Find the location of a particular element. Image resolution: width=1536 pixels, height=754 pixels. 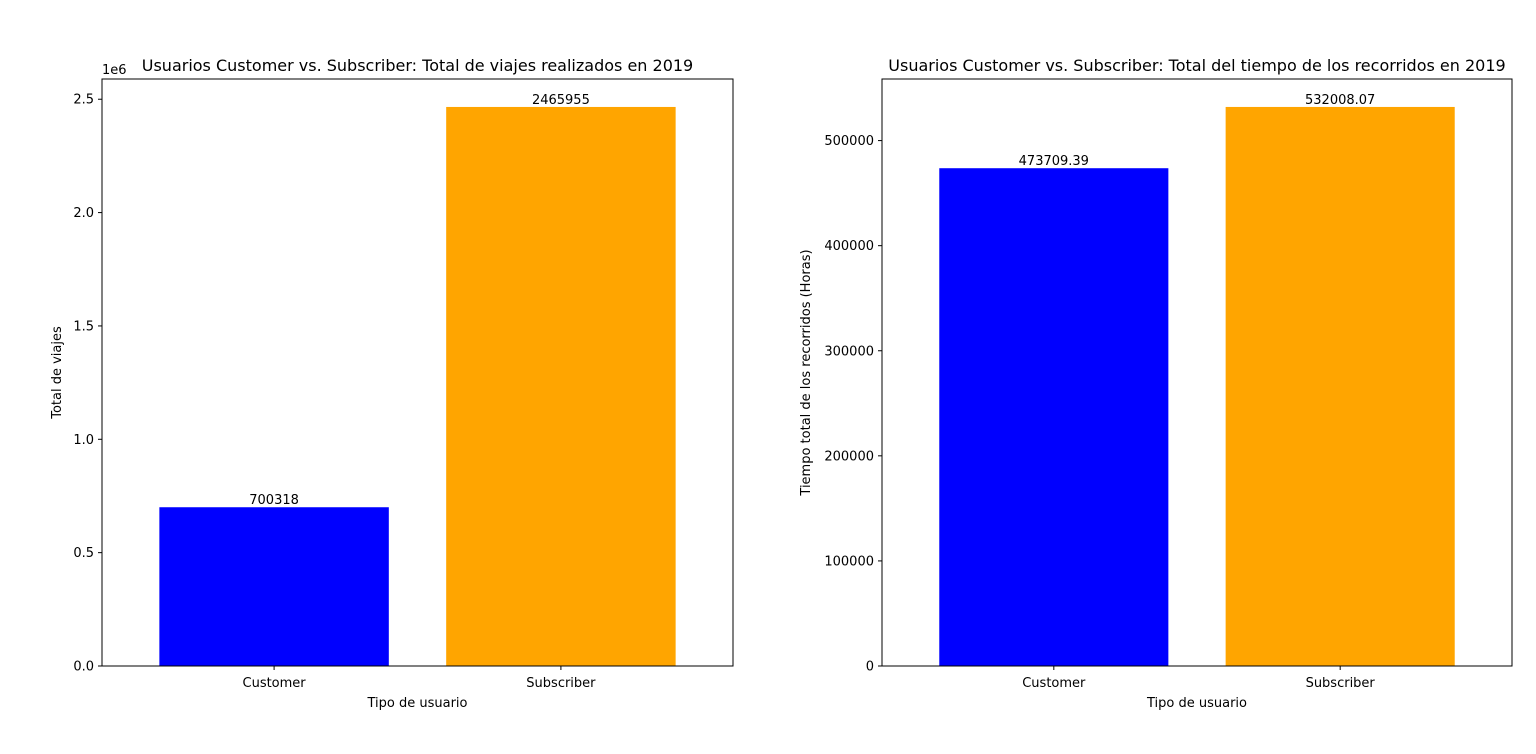

y-axis-label: Tiempo total de los recorridos (Horas) is located at coordinates (806, 372).